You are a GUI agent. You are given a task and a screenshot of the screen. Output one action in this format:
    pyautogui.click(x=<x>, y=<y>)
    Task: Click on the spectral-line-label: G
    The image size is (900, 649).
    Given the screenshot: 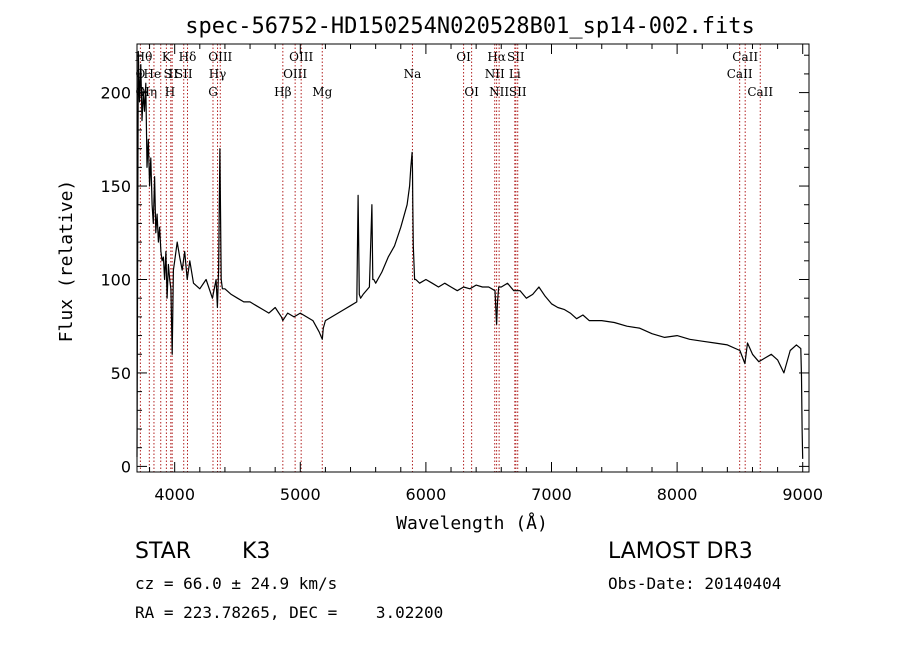 What is the action you would take?
    pyautogui.click(x=213, y=92)
    